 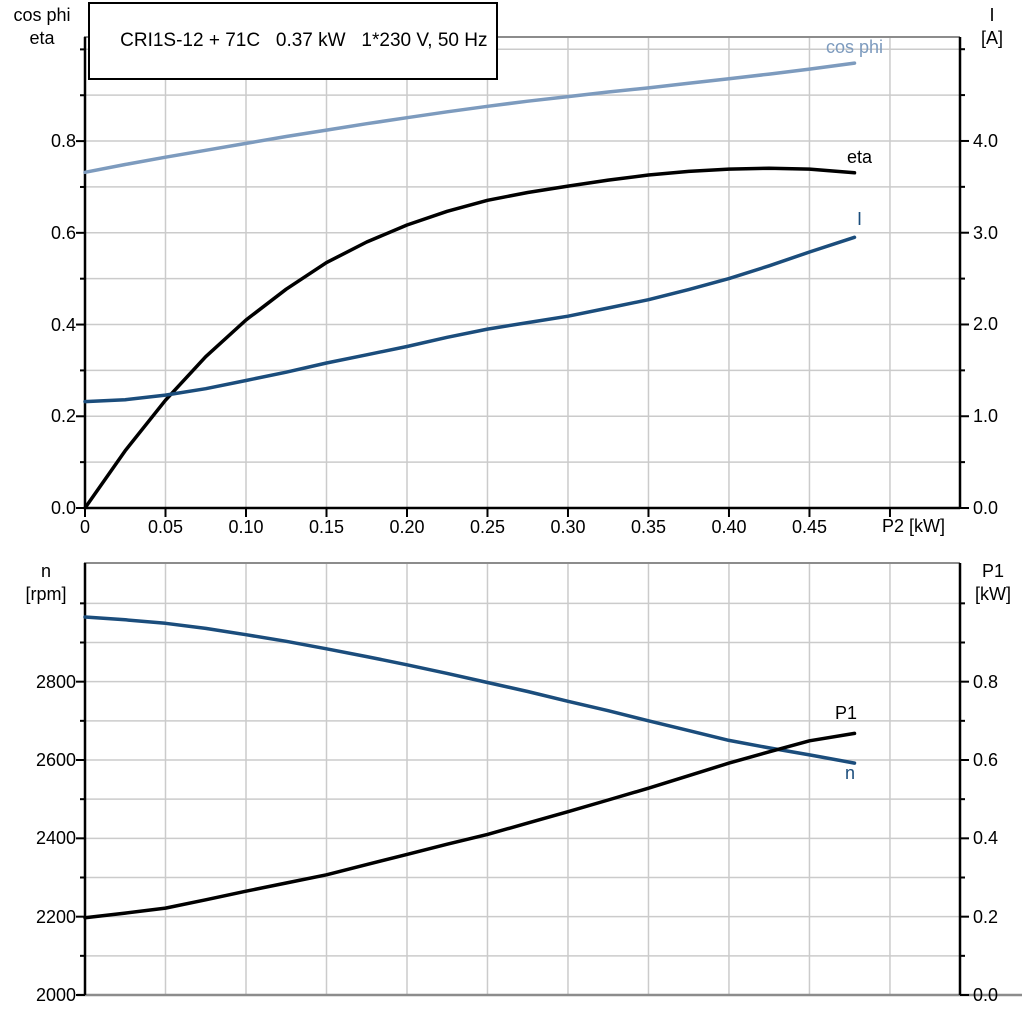 What do you see at coordinates (986, 324) in the screenshot?
I see `right-axis-tick-label: 2.0` at bounding box center [986, 324].